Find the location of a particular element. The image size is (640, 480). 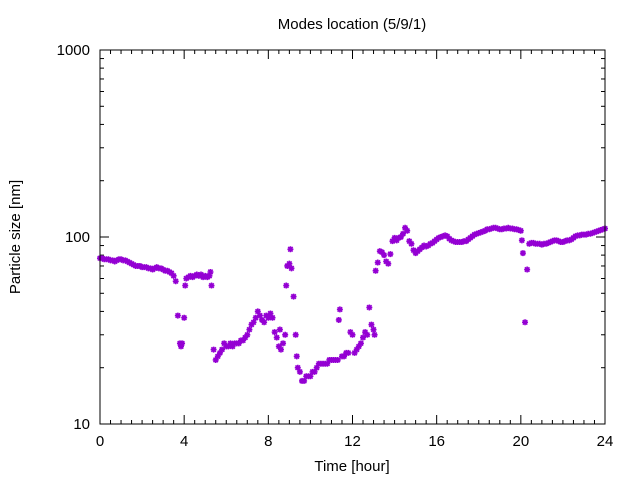

y-tick-label: 10 is located at coordinates (81, 424).